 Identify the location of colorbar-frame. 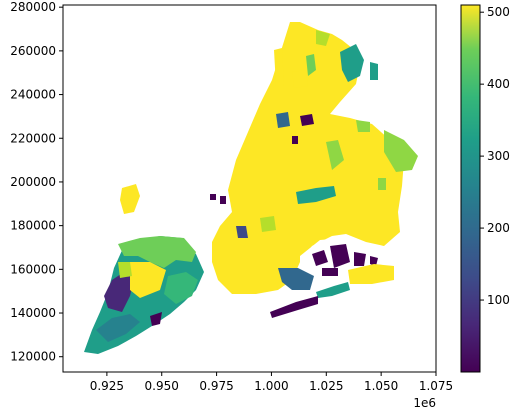
(470, 188).